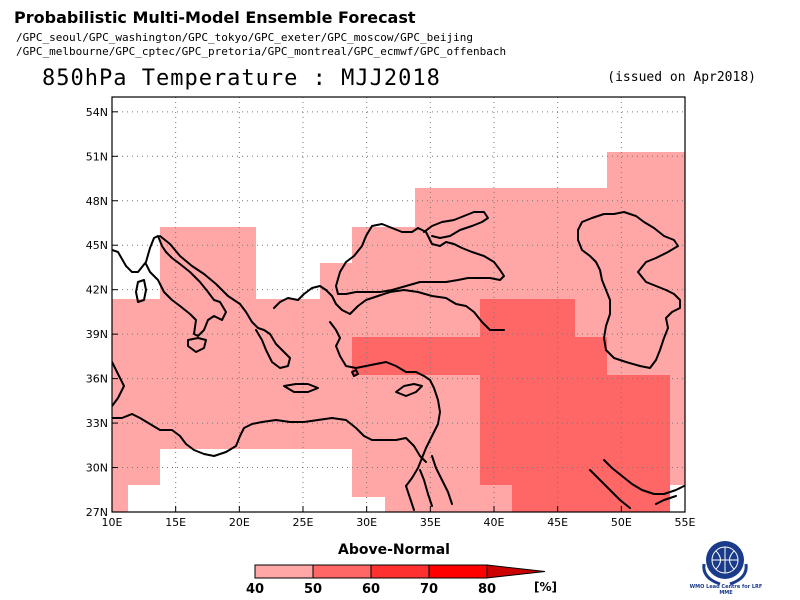 The width and height of the screenshot is (800, 600). Describe the element at coordinates (621, 522) in the screenshot. I see `x-tick-label: 50E` at that location.